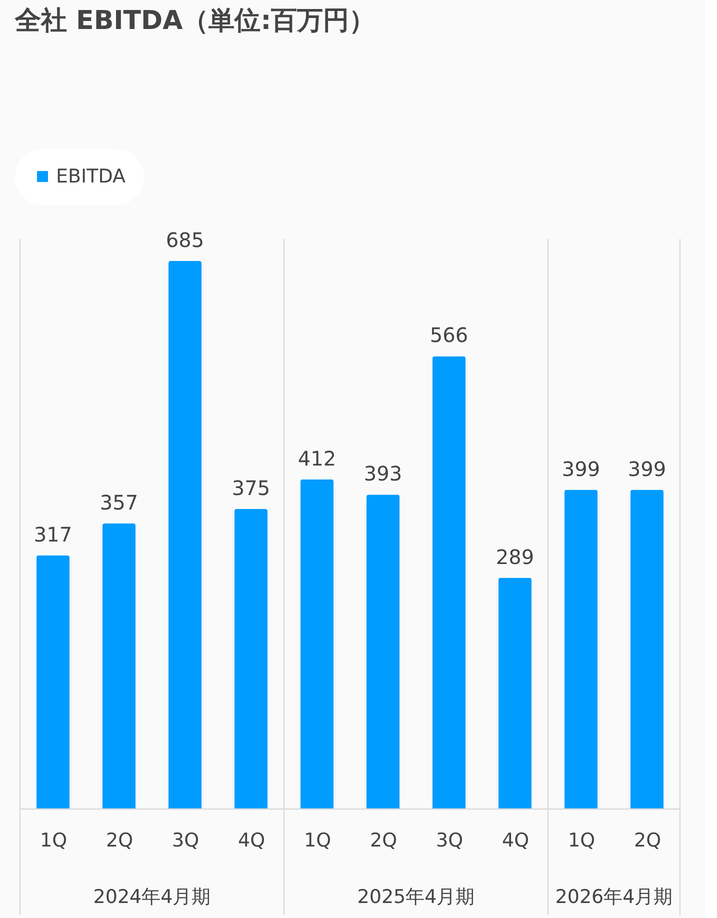 This screenshot has width=717, height=918. Describe the element at coordinates (185, 240) in the screenshot. I see `data-label: 685` at that location.